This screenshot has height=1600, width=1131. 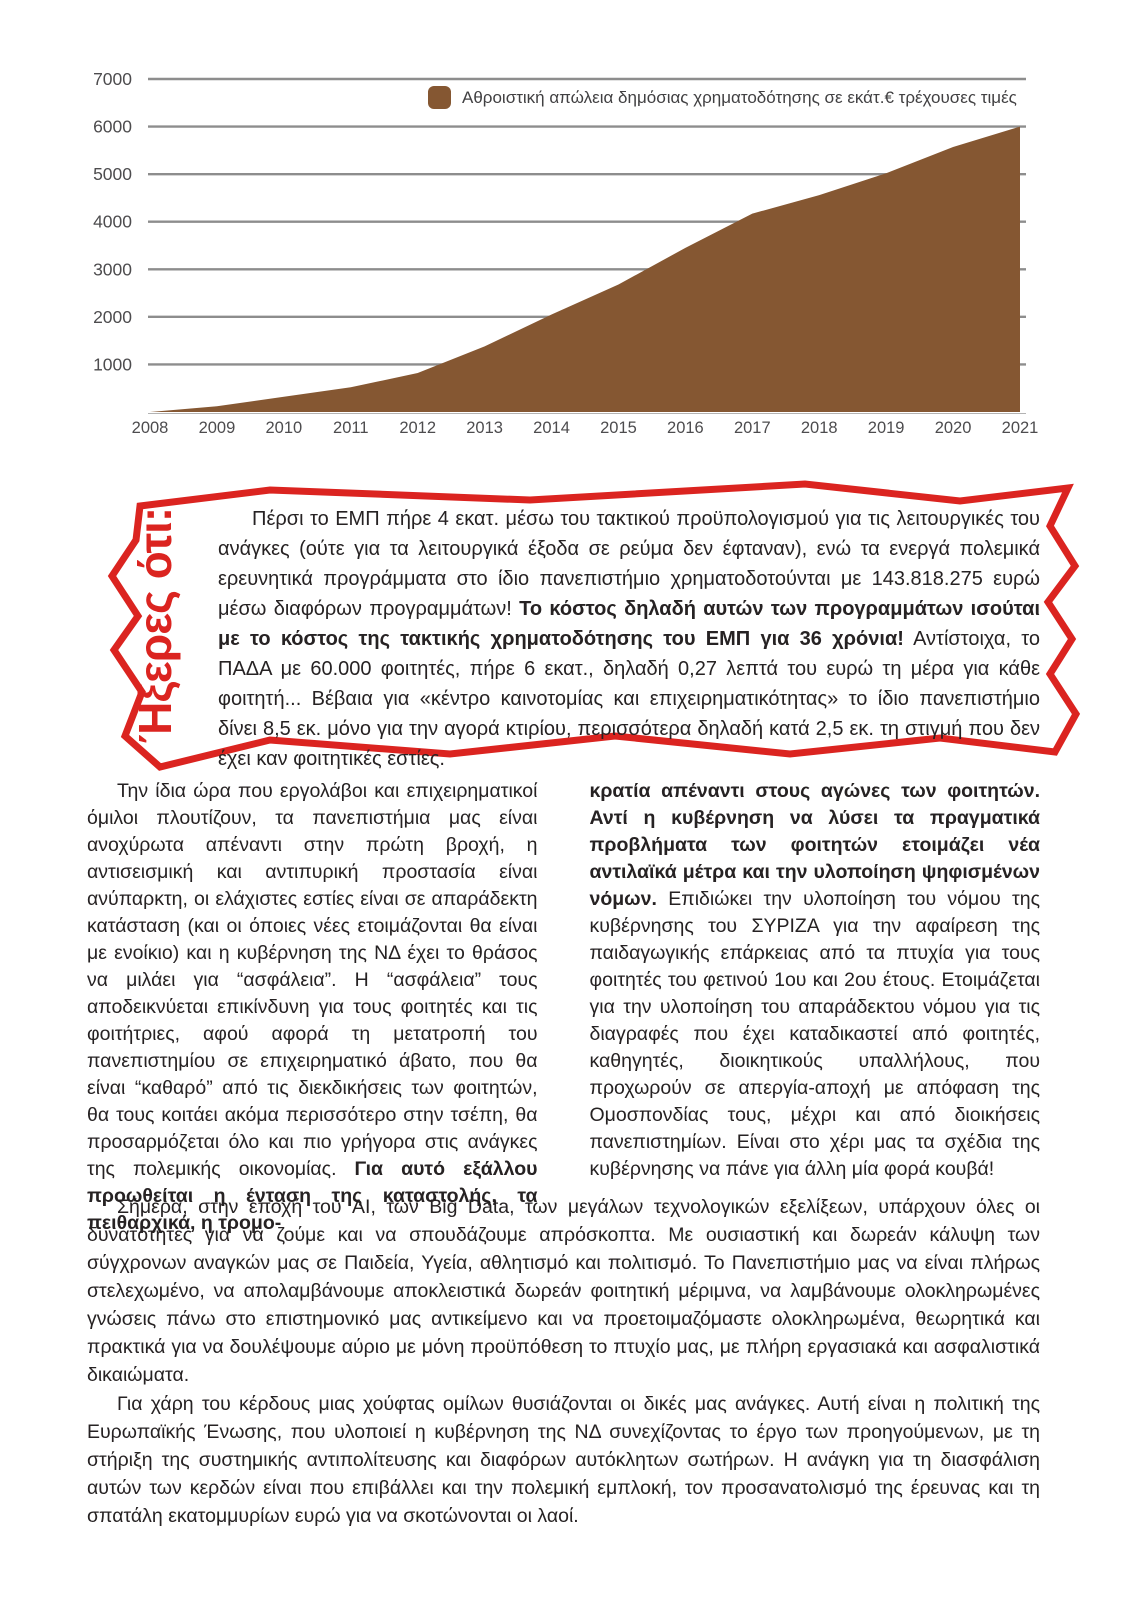 What do you see at coordinates (283, 428) in the screenshot?
I see `svg-text: 2010` at bounding box center [283, 428].